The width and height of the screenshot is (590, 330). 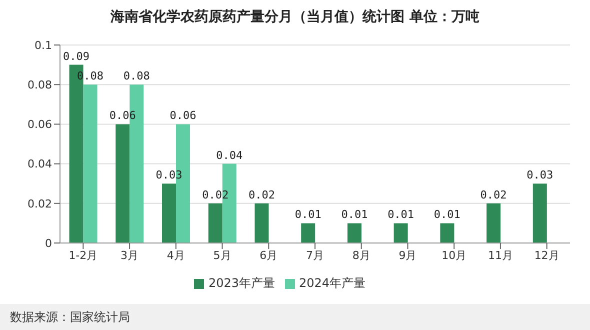 What do you see at coordinates (361, 255) in the screenshot?
I see `x-tick-label: 8月` at bounding box center [361, 255].